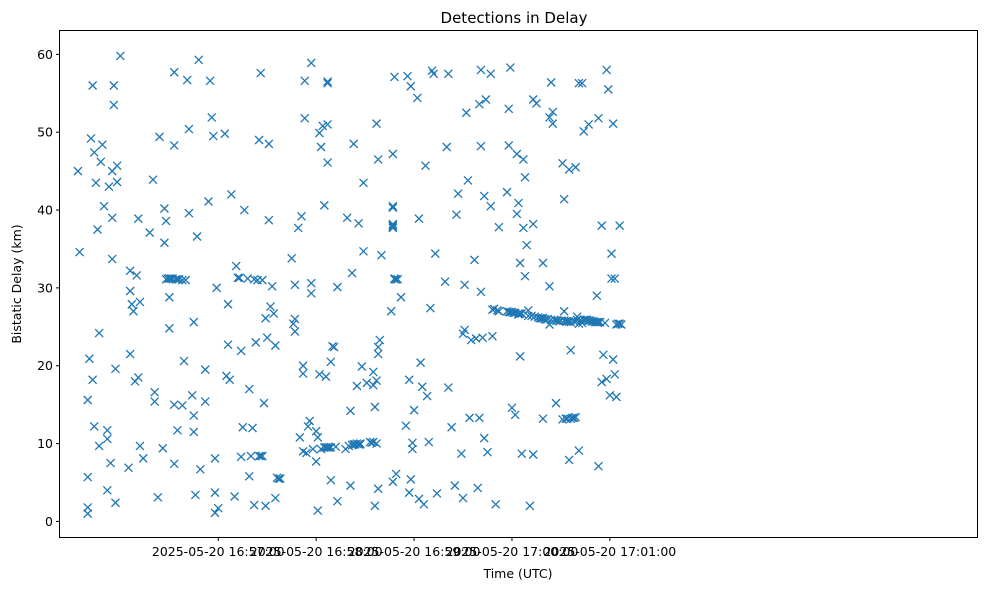 This screenshot has width=989, height=590. What do you see at coordinates (16, 283) in the screenshot?
I see `y-axis-label: Bistatic Delay (km)` at bounding box center [16, 283].